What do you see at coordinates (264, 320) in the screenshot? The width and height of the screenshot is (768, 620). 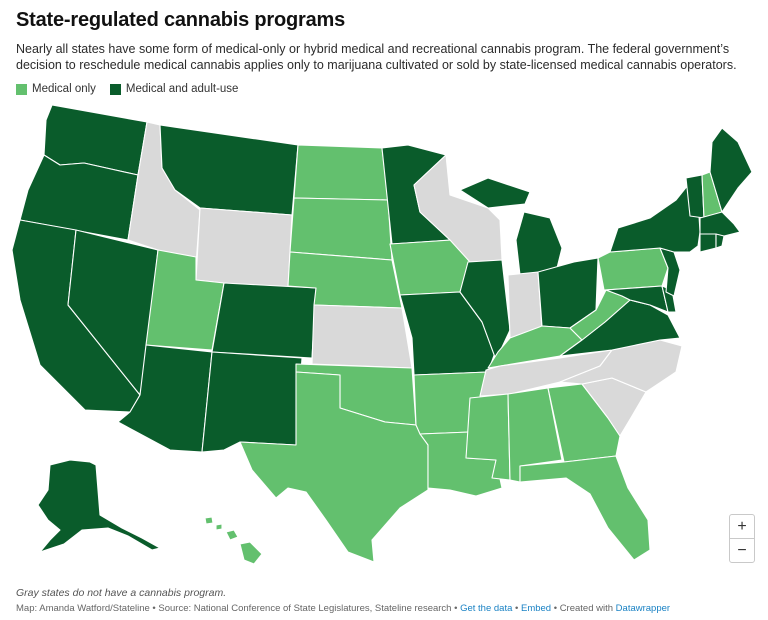 I see `state-colorado` at bounding box center [264, 320].